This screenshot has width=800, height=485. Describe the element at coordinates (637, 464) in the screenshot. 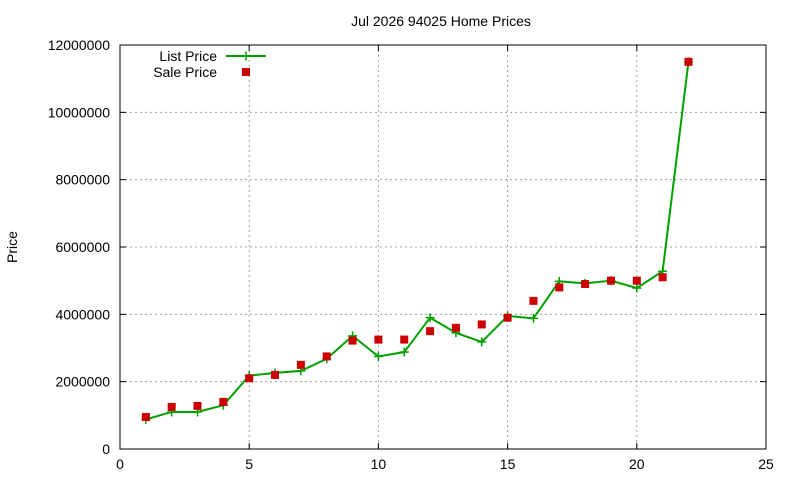

I see `x-tick-label: 20` at that location.